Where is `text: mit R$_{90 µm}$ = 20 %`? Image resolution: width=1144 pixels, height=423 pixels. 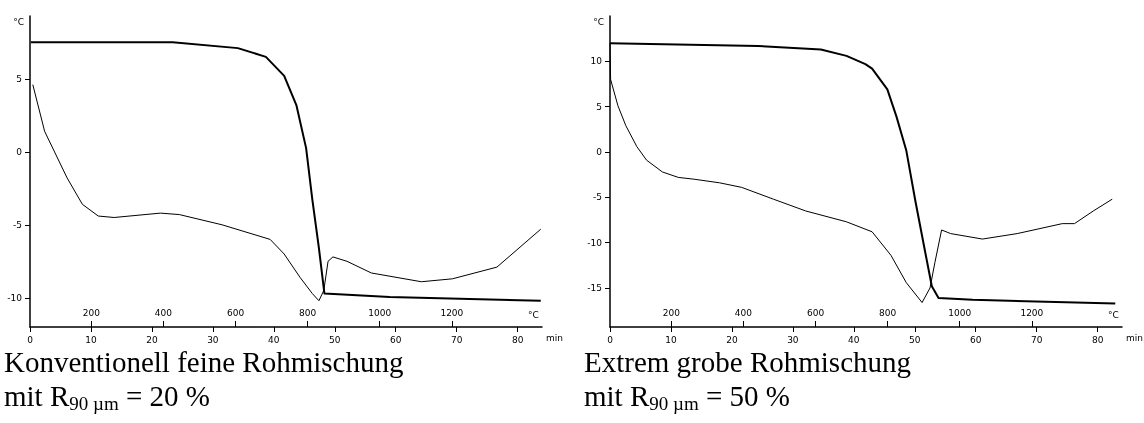 text: mit R$_{90 µm}$ = 20 % is located at coordinates (107, 397).